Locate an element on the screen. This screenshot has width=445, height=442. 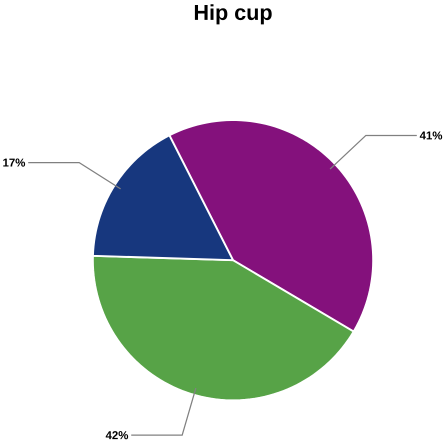
data-label: 41% is located at coordinates (431, 136).